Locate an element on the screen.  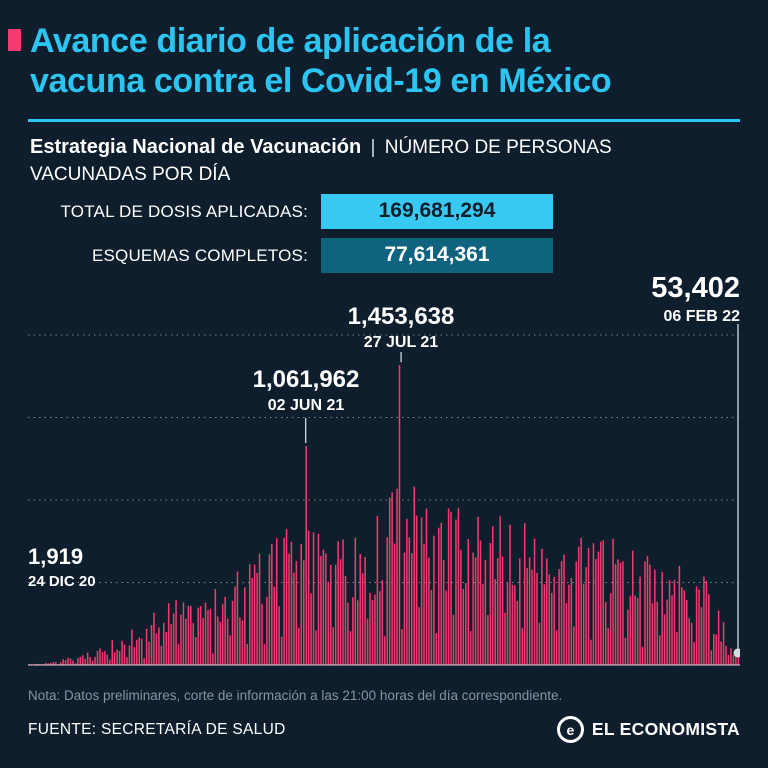
annotation-latest-value: 53,402 is located at coordinates (695, 288).